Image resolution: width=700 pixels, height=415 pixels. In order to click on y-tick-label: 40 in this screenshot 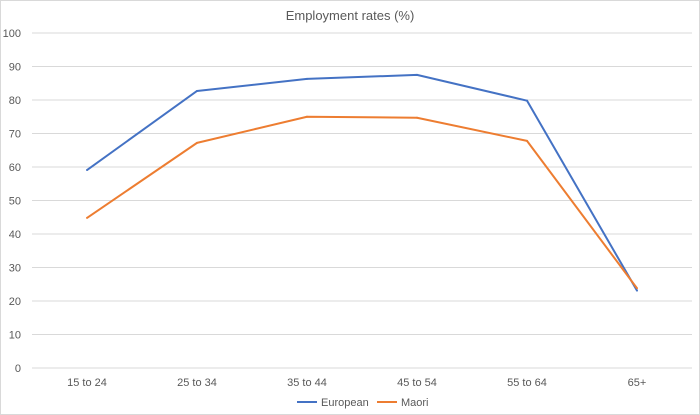, I will do `click(15, 235)`.